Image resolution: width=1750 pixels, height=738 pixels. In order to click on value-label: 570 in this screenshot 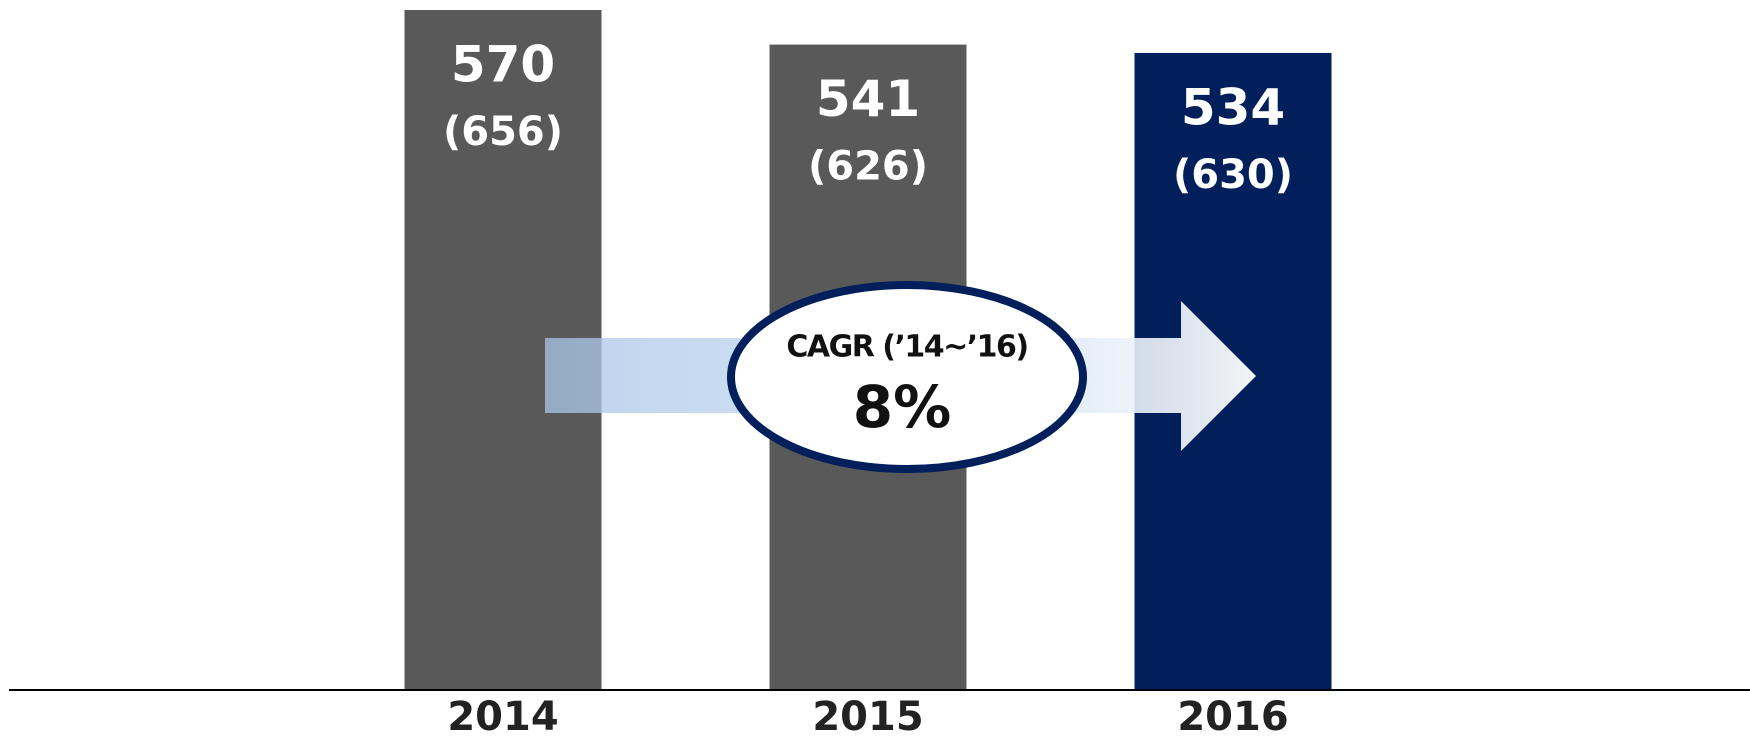, I will do `click(503, 65)`.